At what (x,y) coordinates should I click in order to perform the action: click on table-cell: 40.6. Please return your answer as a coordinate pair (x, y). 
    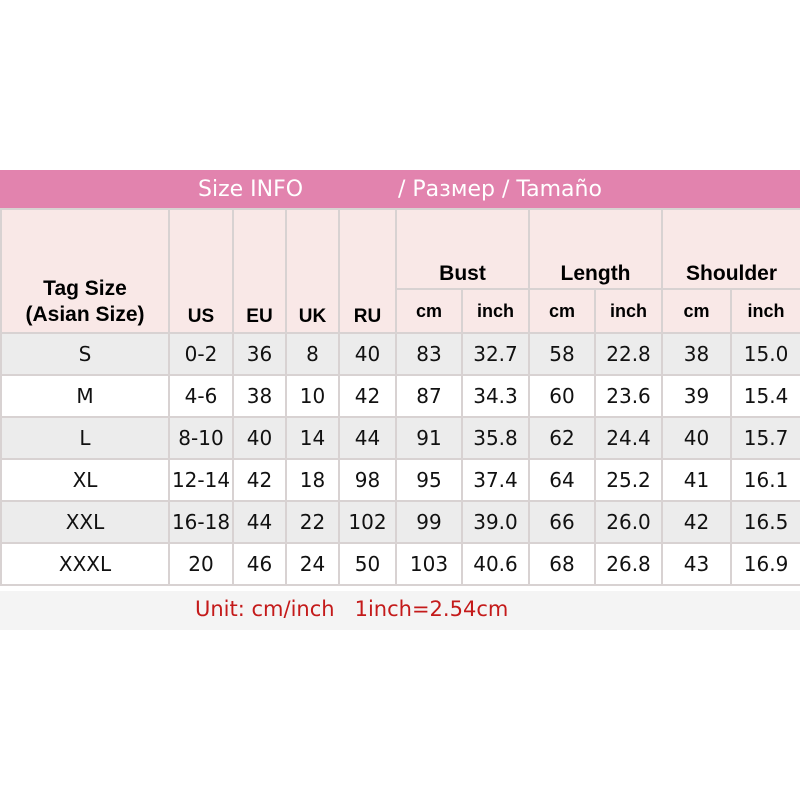
    Looking at the image, I should click on (495, 564).